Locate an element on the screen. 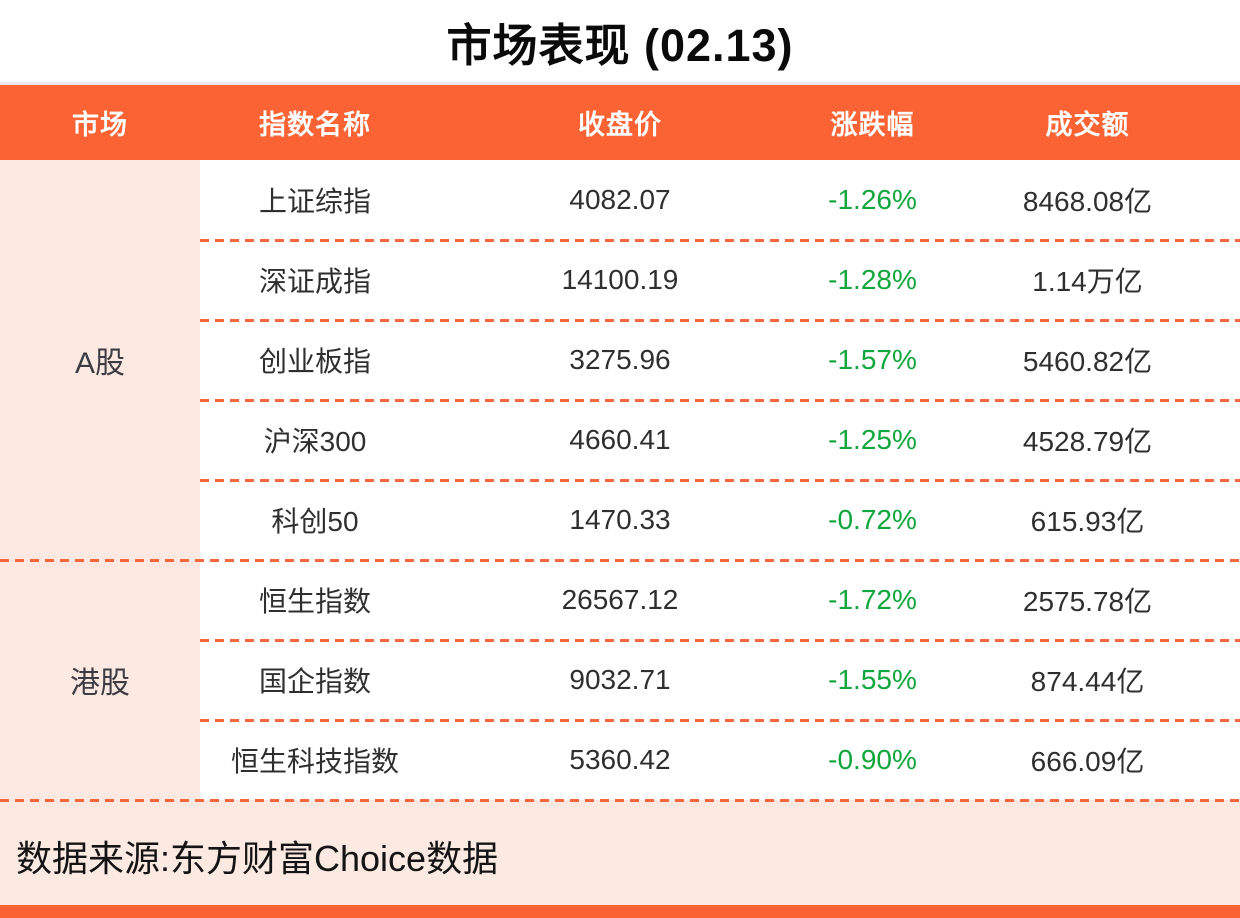 The width and height of the screenshot is (1240, 918). index-name: 深证成指 is located at coordinates (314, 281).